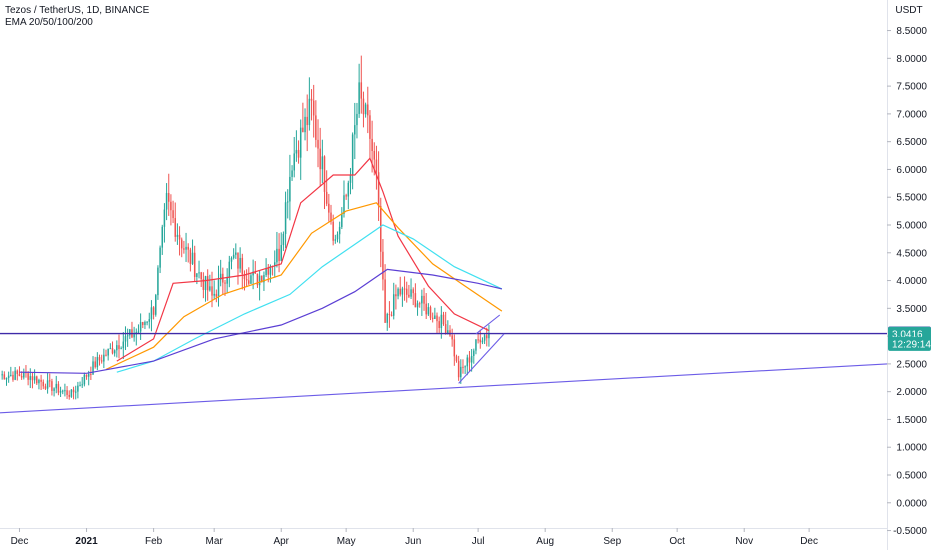 The height and width of the screenshot is (555, 932). What do you see at coordinates (909, 343) in the screenshot?
I see `badge-bg` at bounding box center [909, 343].